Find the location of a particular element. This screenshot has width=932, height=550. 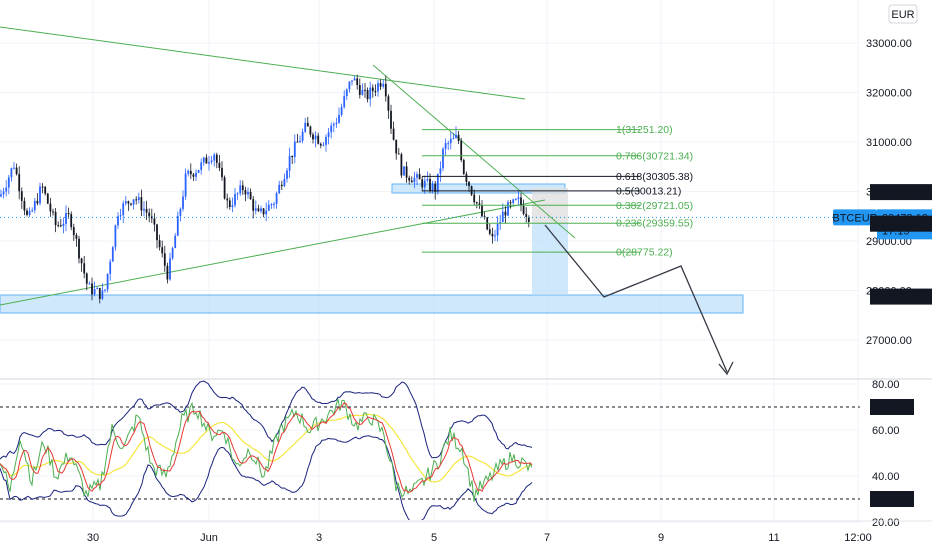

projection-path is located at coordinates (636, 298).